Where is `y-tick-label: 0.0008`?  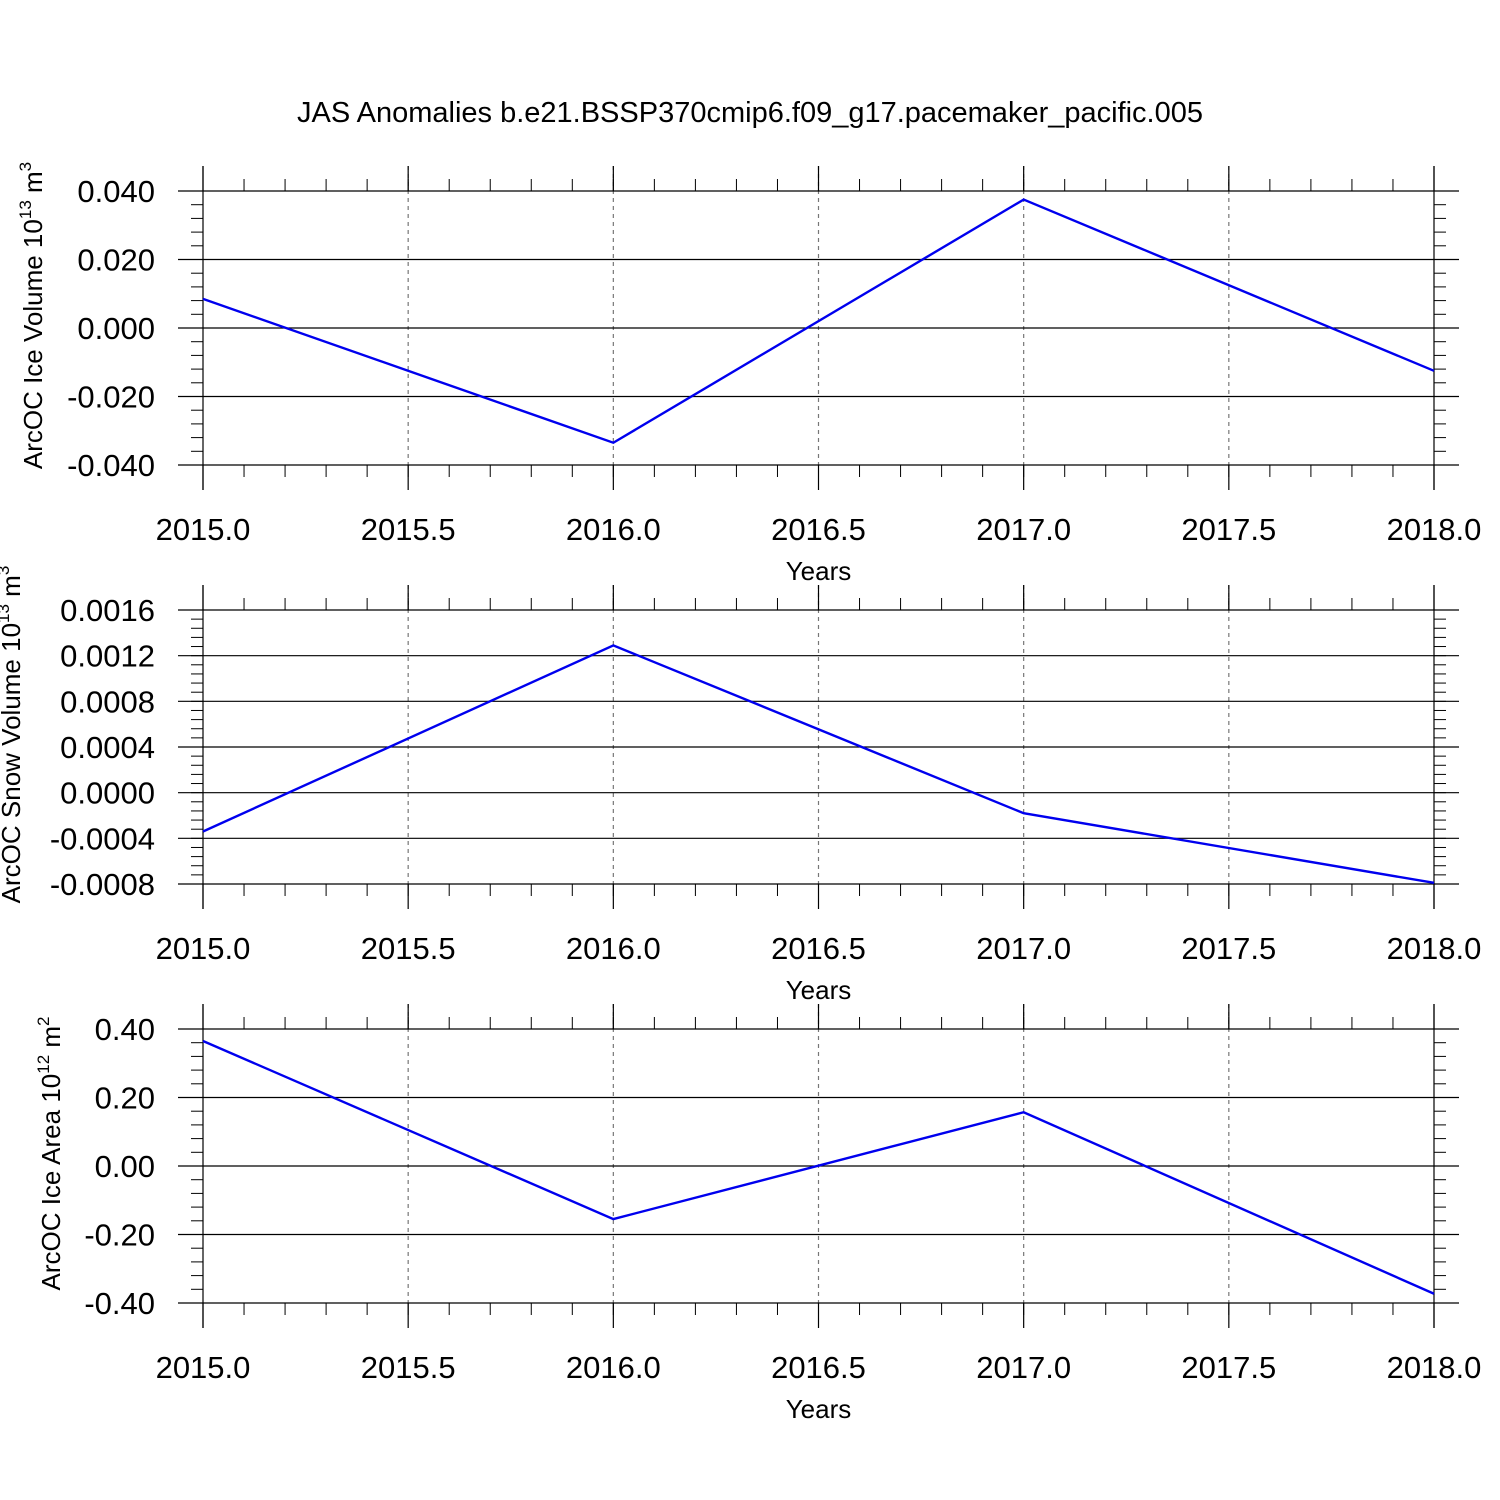 y-tick-label: 0.0008 is located at coordinates (107, 701).